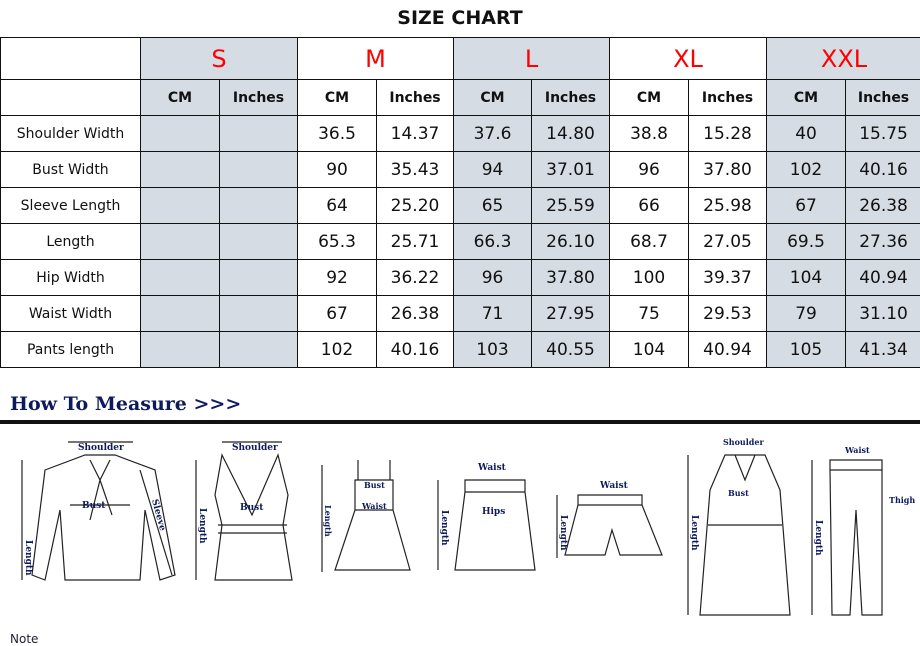 This screenshot has width=920, height=646. Describe the element at coordinates (571, 170) in the screenshot. I see `value-cell: 37.01` at that location.